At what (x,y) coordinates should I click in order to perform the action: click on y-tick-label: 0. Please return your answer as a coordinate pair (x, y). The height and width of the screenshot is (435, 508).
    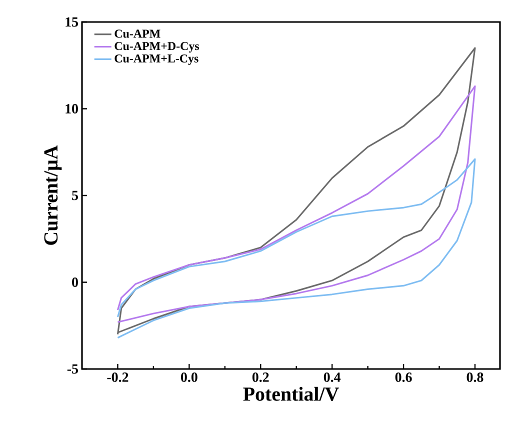
    Looking at the image, I should click on (75, 282).